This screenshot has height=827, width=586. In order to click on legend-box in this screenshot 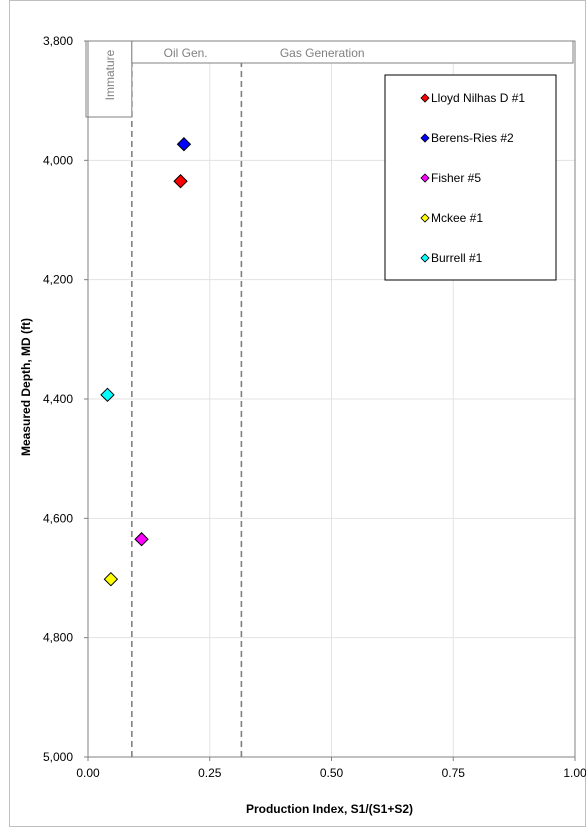, I will do `click(470, 177)`.